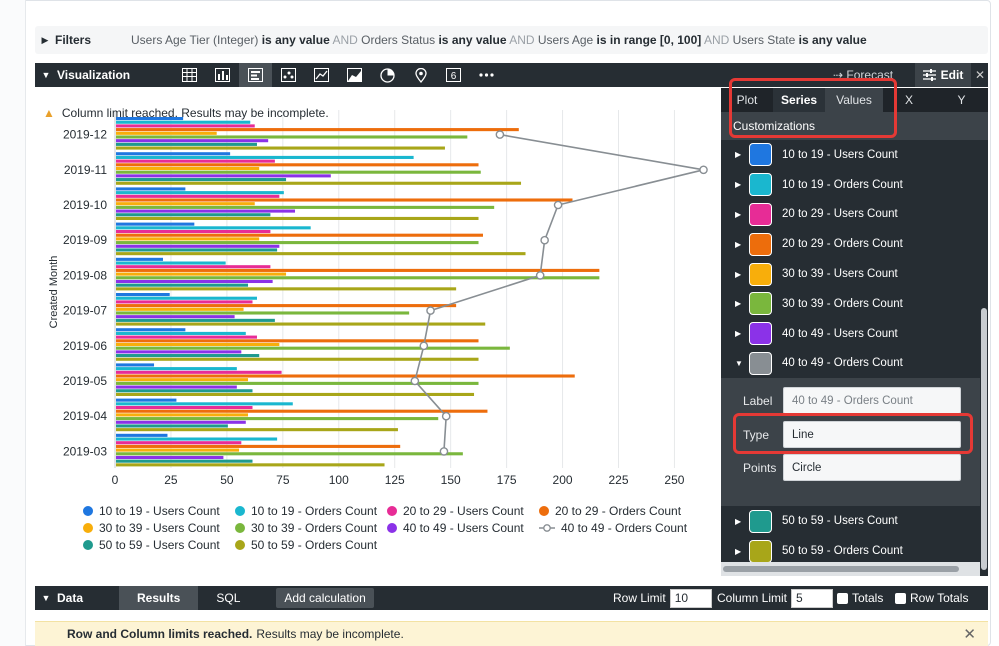 Image resolution: width=999 pixels, height=646 pixels. Describe the element at coordinates (46, 75) in the screenshot. I see `collapse-viz-icon: ▼` at that location.